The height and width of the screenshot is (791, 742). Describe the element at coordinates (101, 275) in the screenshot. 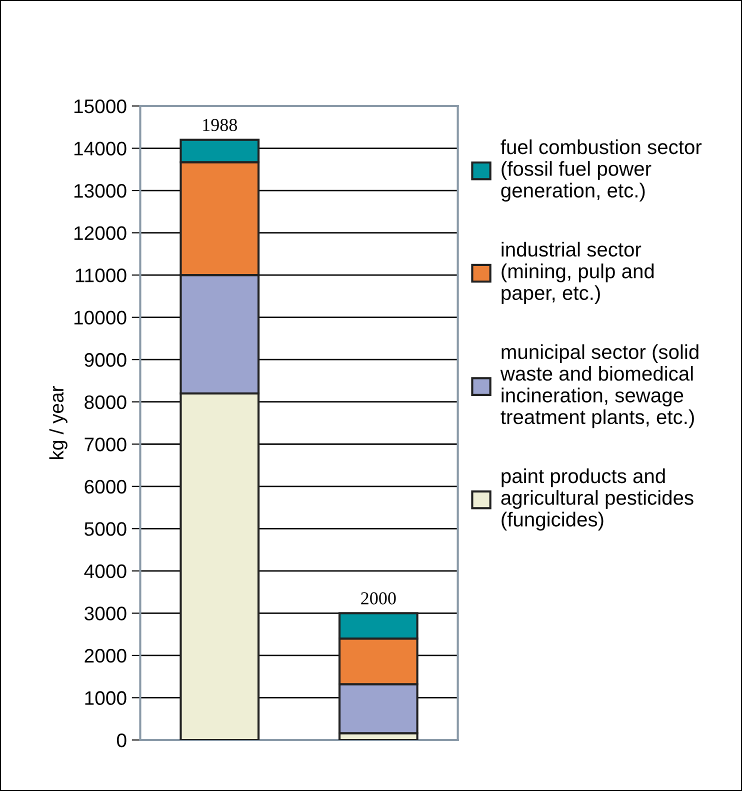

I see `y-tick-label: 11000` at that location.